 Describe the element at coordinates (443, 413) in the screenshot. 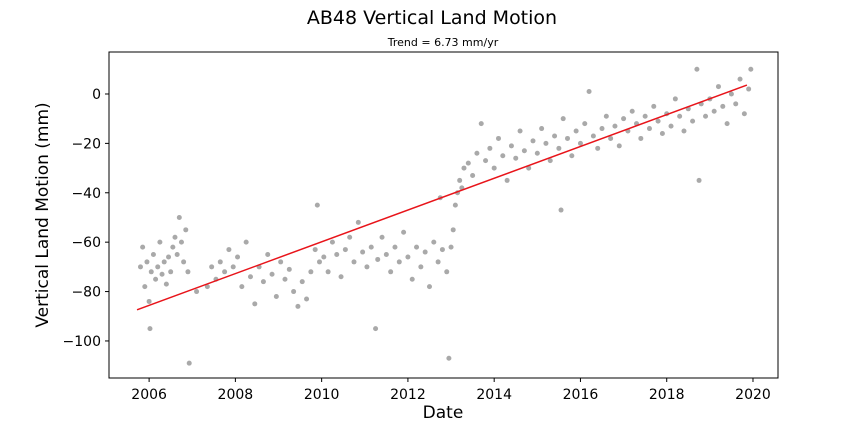

I see `x-axis-label: Date` at that location.